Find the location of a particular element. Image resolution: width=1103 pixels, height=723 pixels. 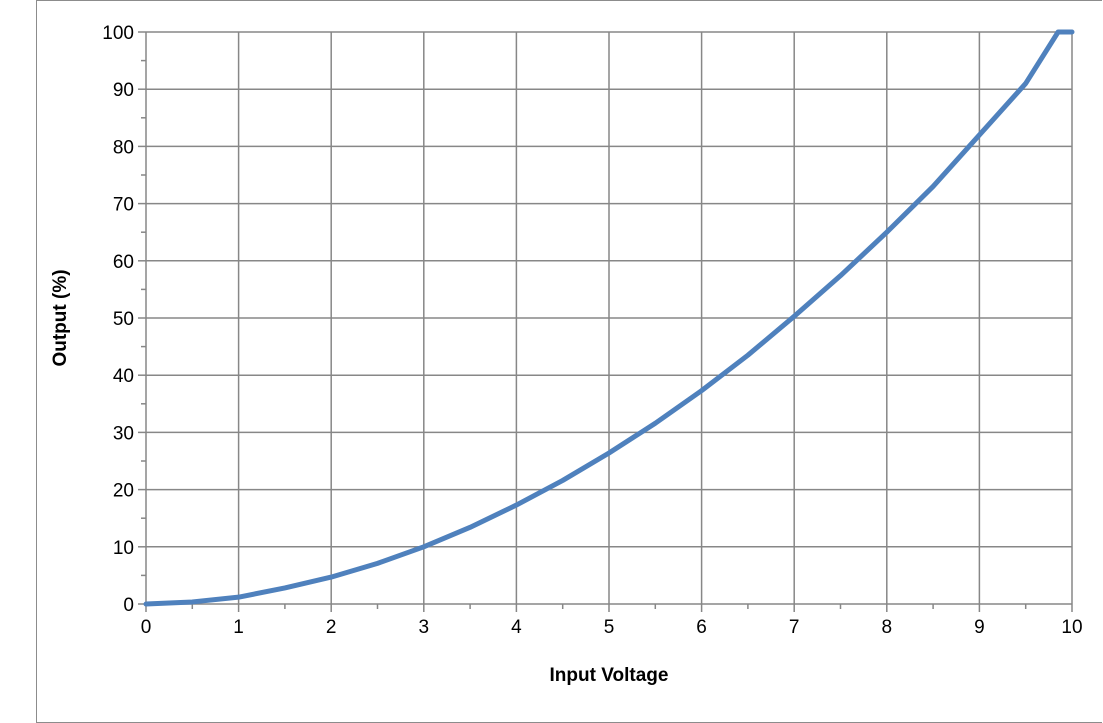

y-tick-label: 60 is located at coordinates (123, 262).